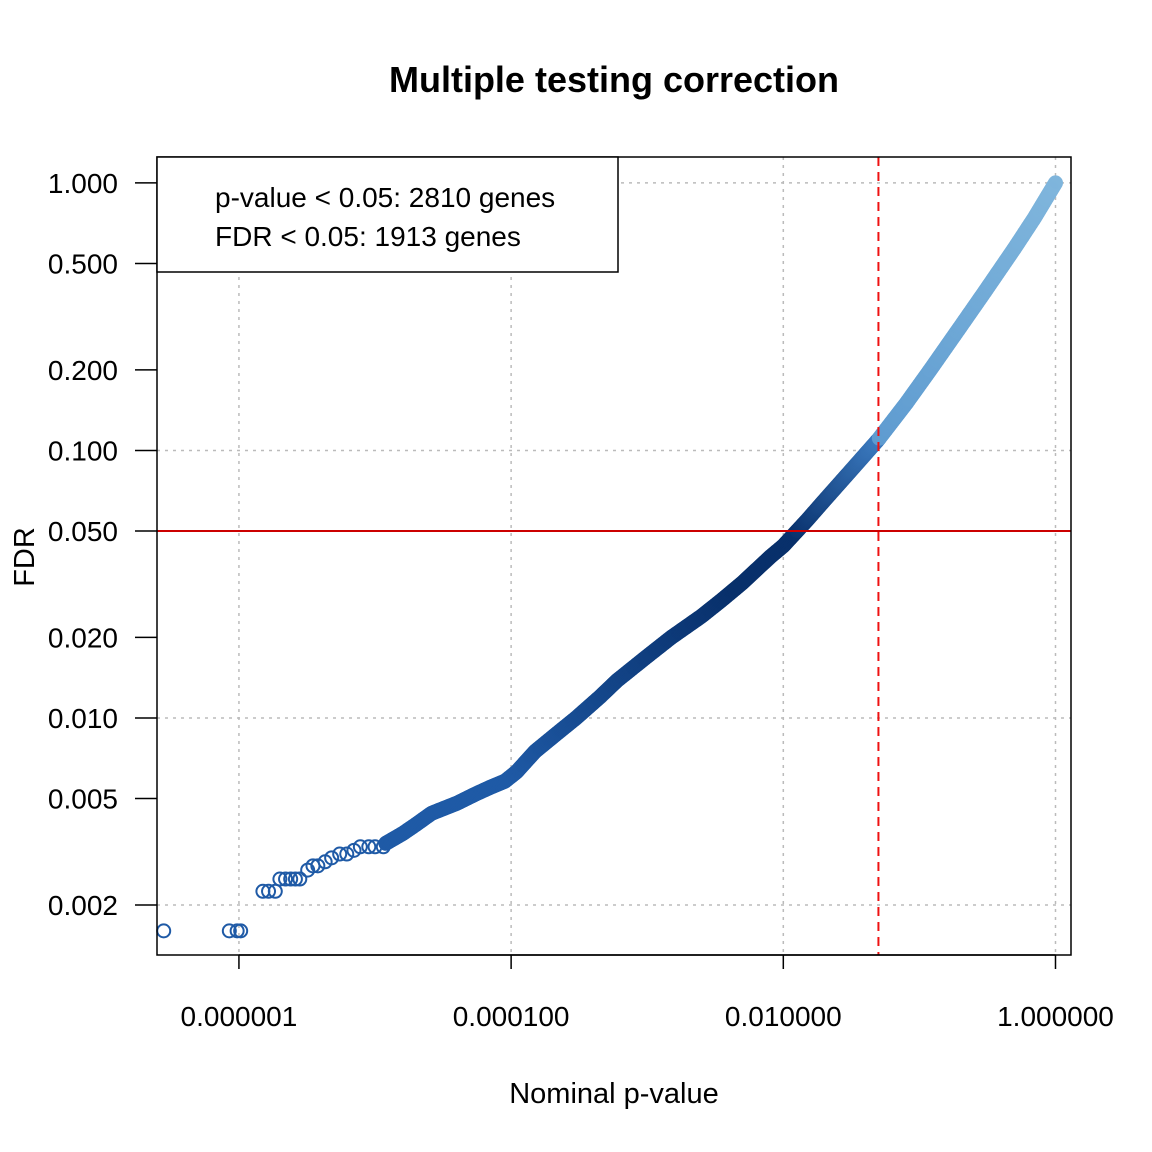  What do you see at coordinates (368, 236) in the screenshot?
I see `legend-fdr-count: FDR < 0.05: 1913 genes` at bounding box center [368, 236].